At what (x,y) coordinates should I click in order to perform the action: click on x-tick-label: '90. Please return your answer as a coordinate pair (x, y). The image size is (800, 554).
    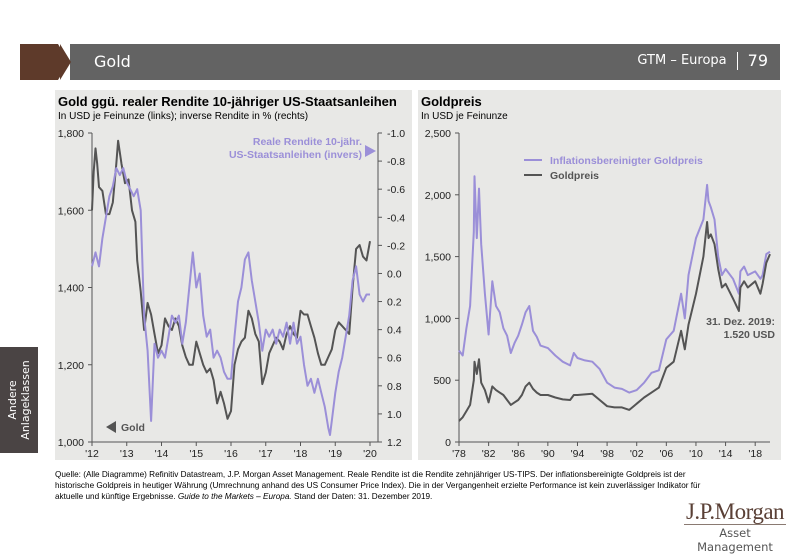
    Looking at the image, I should click on (548, 454).